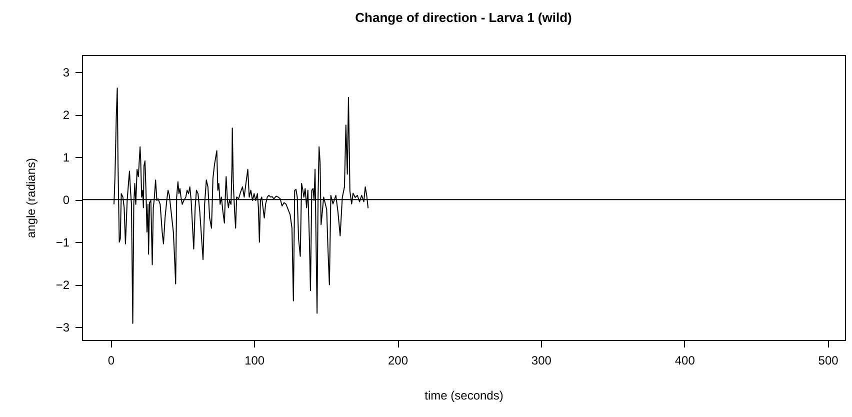 Image resolution: width=852 pixels, height=417 pixels. I want to click on x-tick-label: 100, so click(254, 361).